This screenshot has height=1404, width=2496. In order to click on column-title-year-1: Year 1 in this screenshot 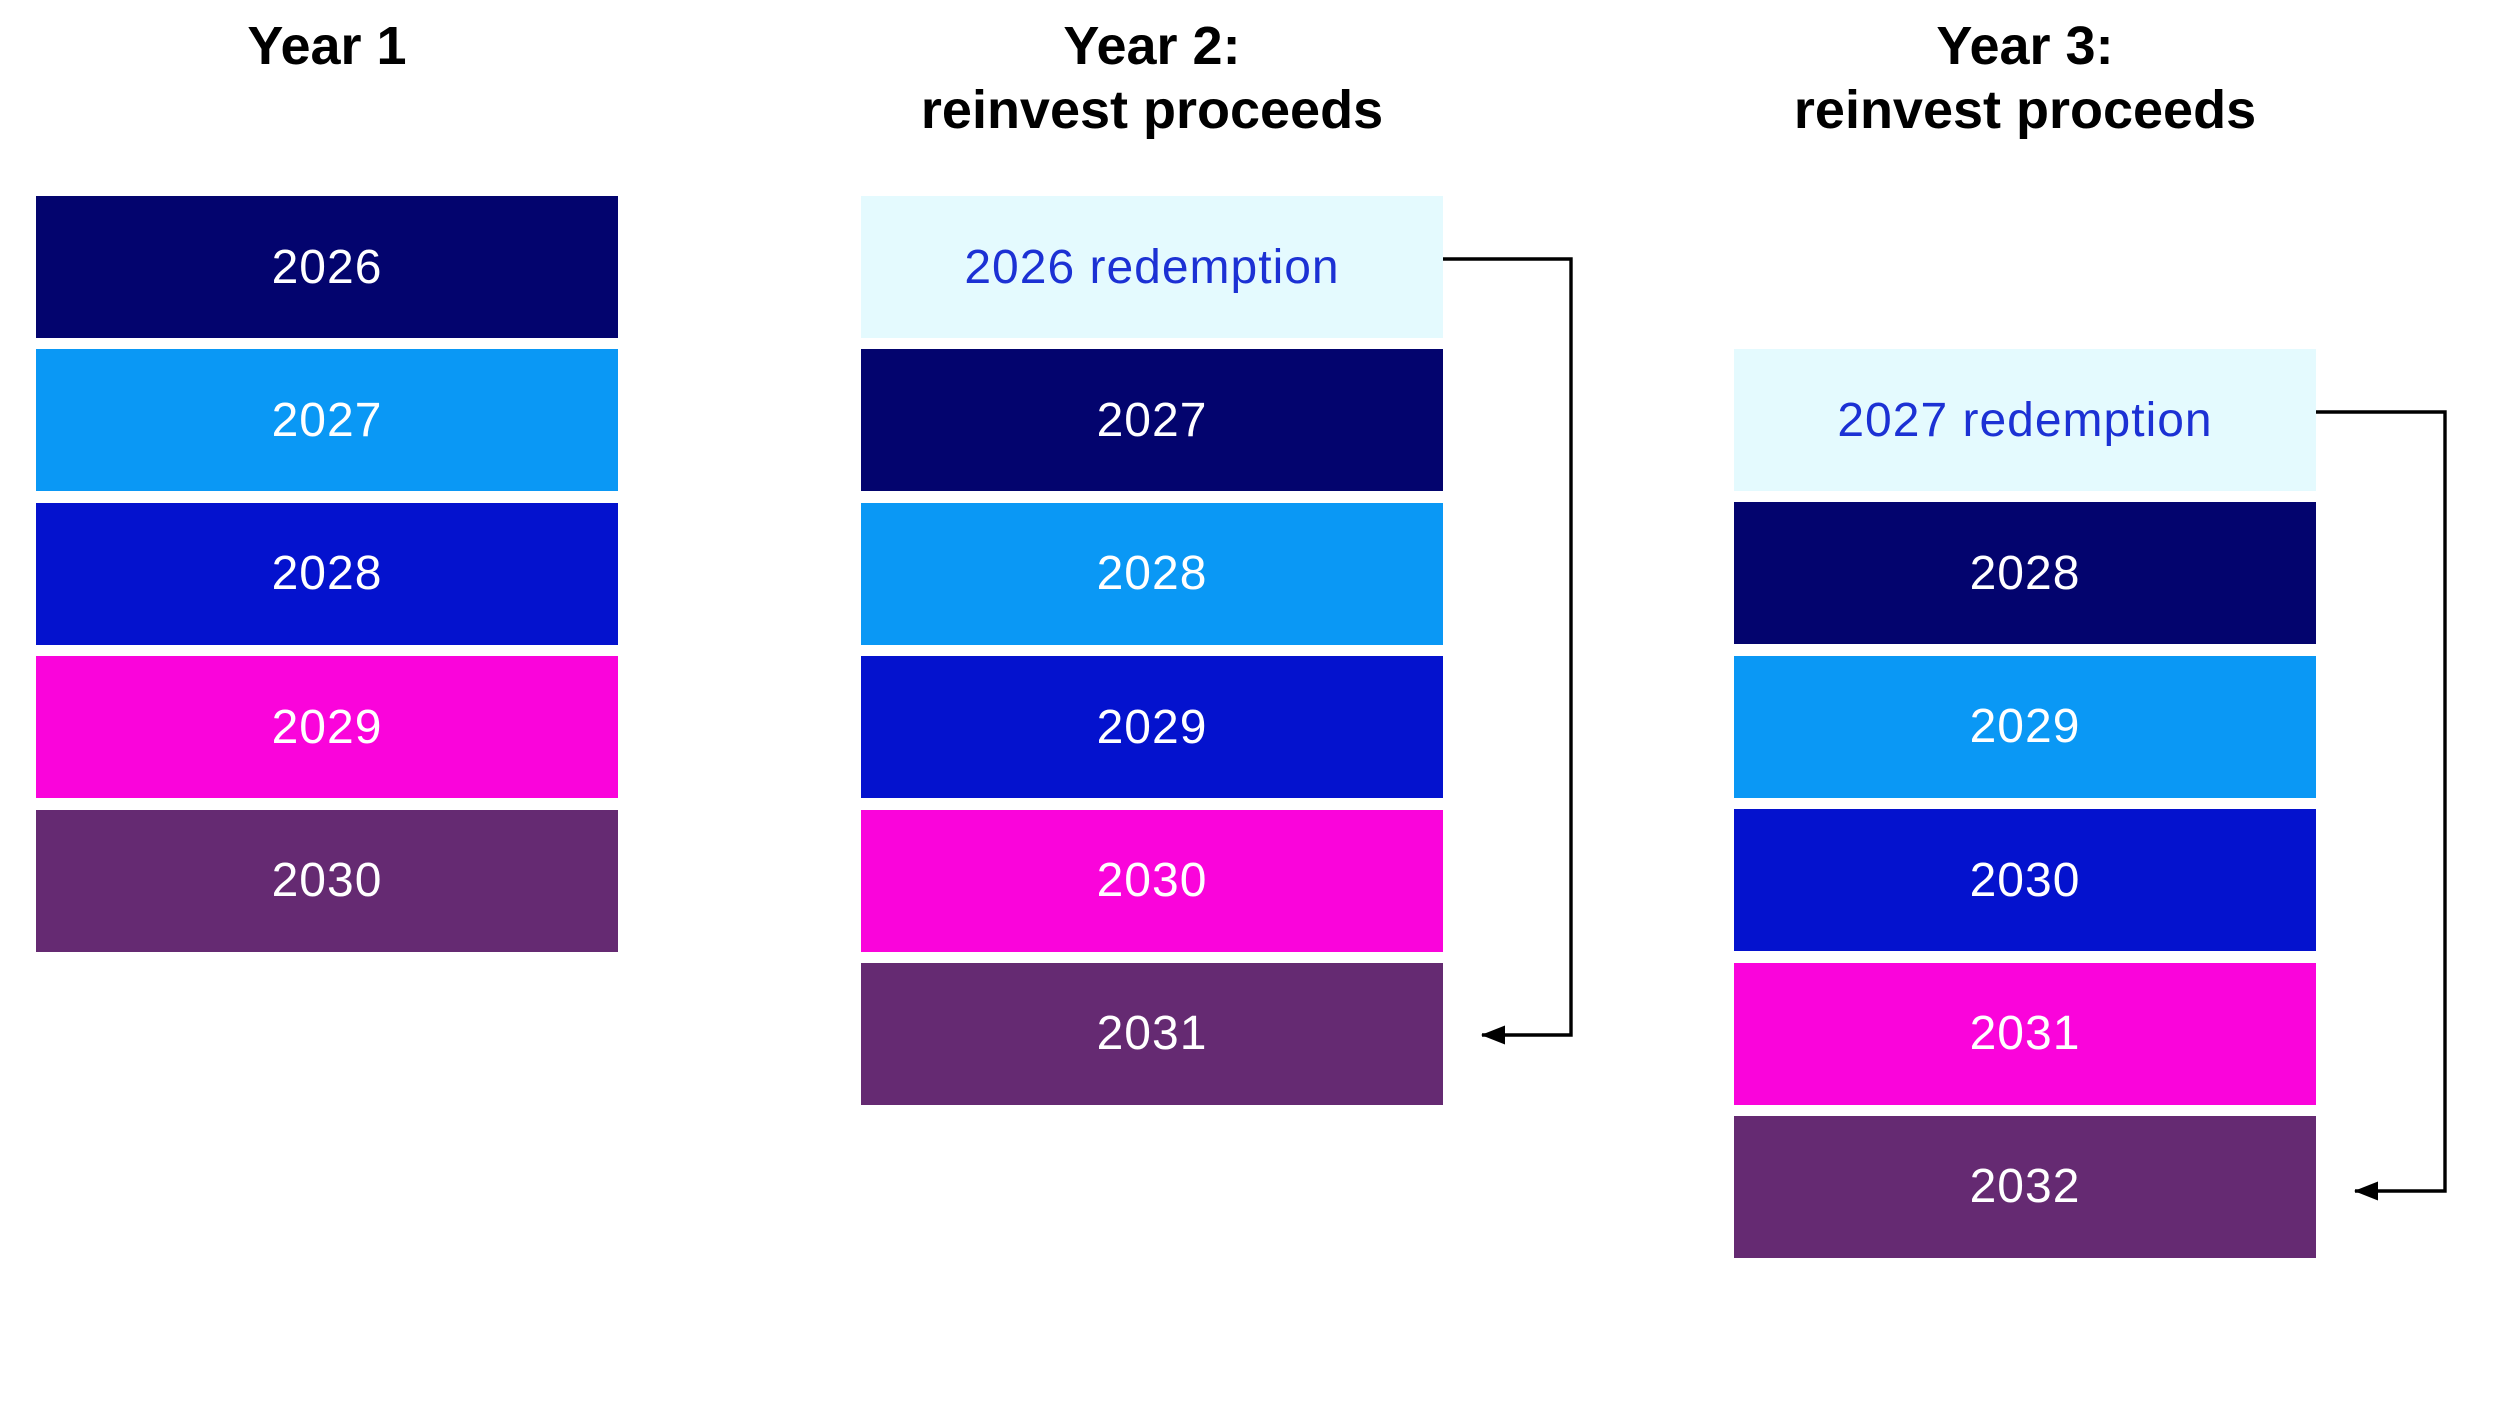, I will do `click(326, 46)`.